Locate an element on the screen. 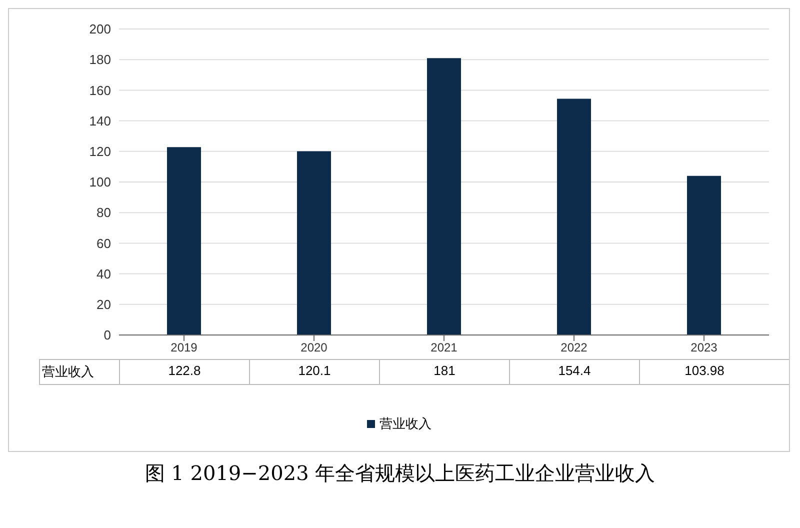 The height and width of the screenshot is (528, 800). y-tick-label: 120 is located at coordinates (100, 152).